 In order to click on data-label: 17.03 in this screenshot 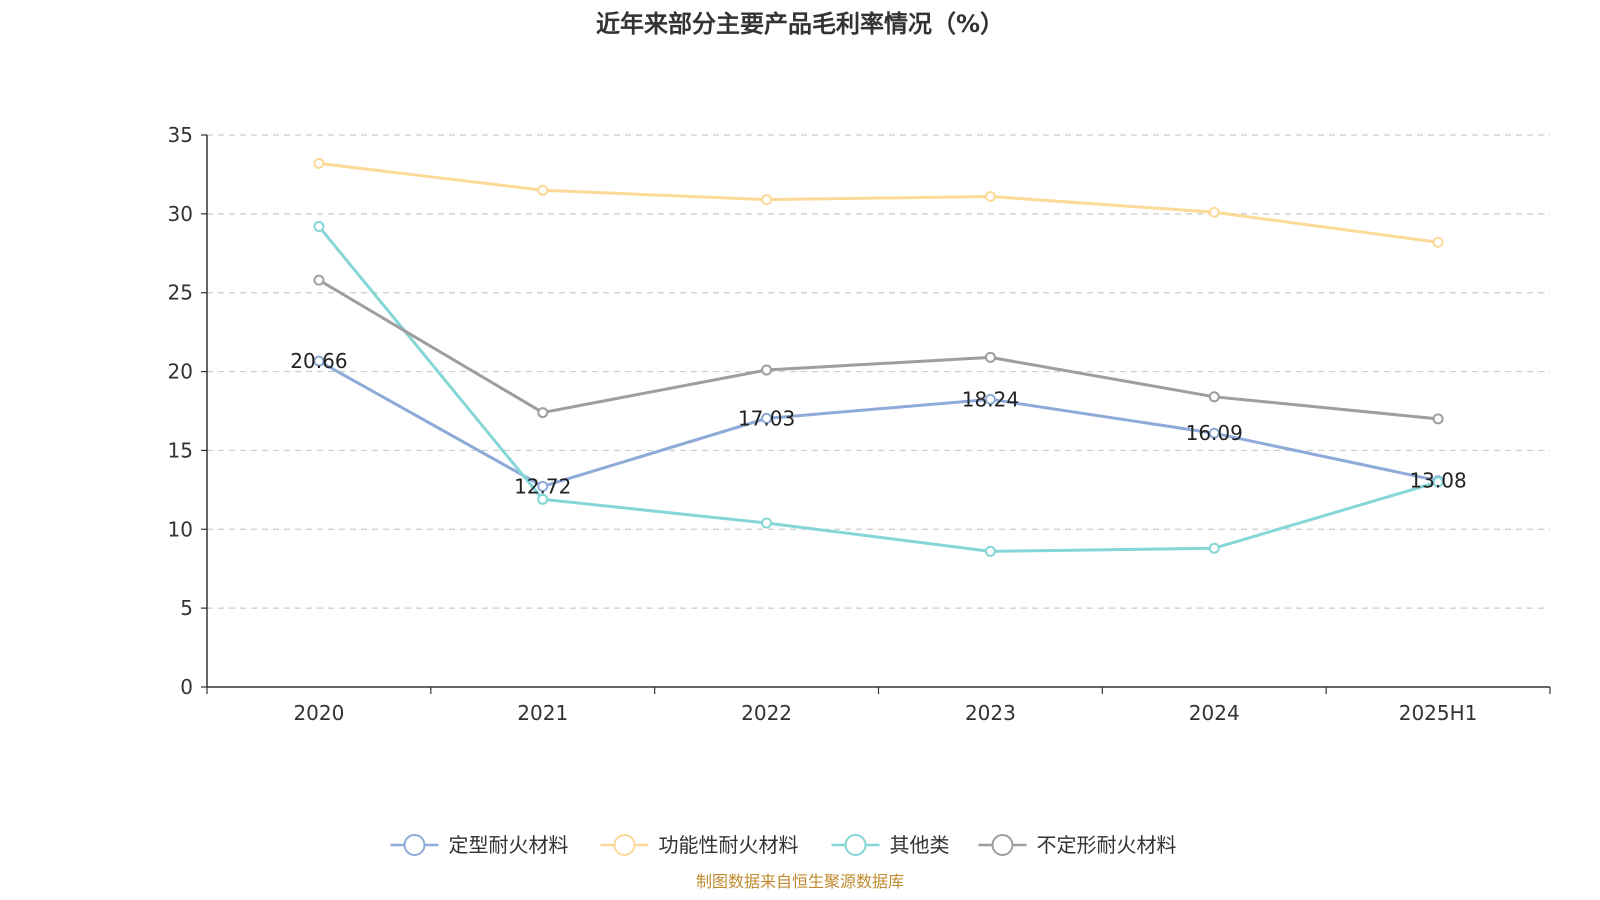, I will do `click(766, 418)`.